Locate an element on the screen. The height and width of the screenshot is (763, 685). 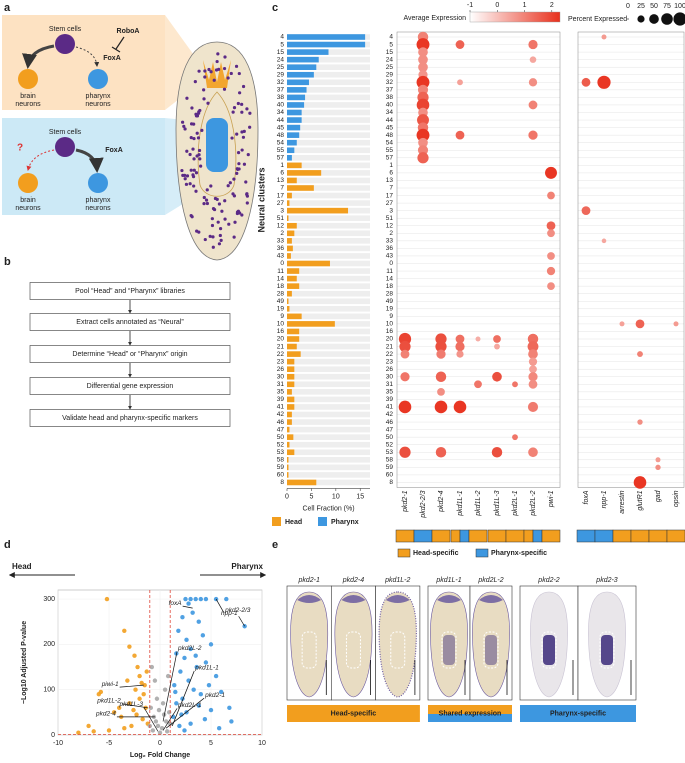
y-tick-label: 39 is located at coordinates (390, 399).